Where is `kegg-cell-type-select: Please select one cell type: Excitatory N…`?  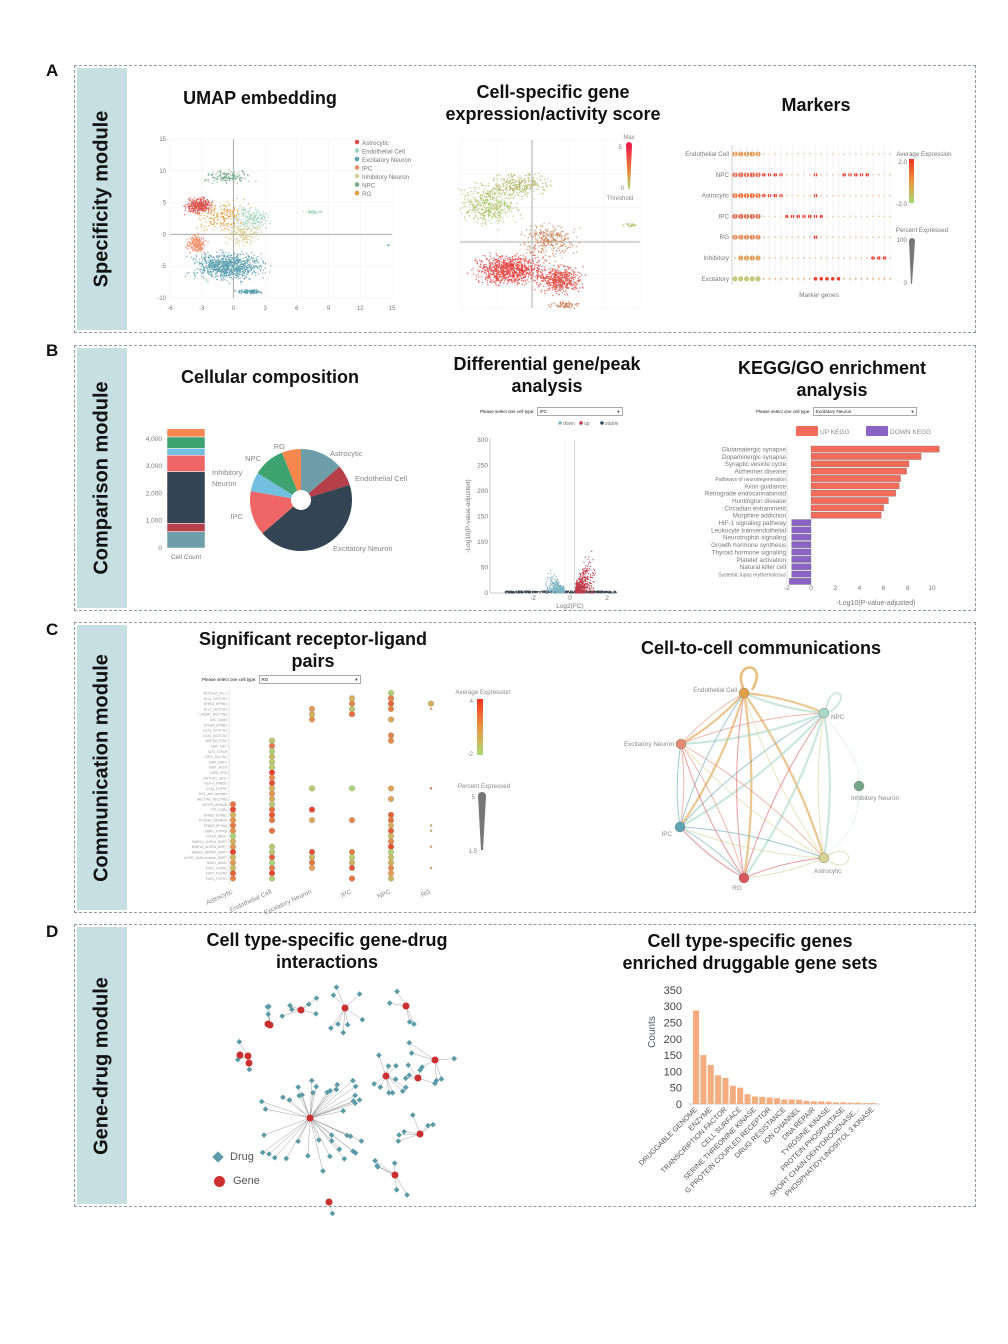 kegg-cell-type-select: Please select one cell type: Excitatory N… is located at coordinates (836, 411).